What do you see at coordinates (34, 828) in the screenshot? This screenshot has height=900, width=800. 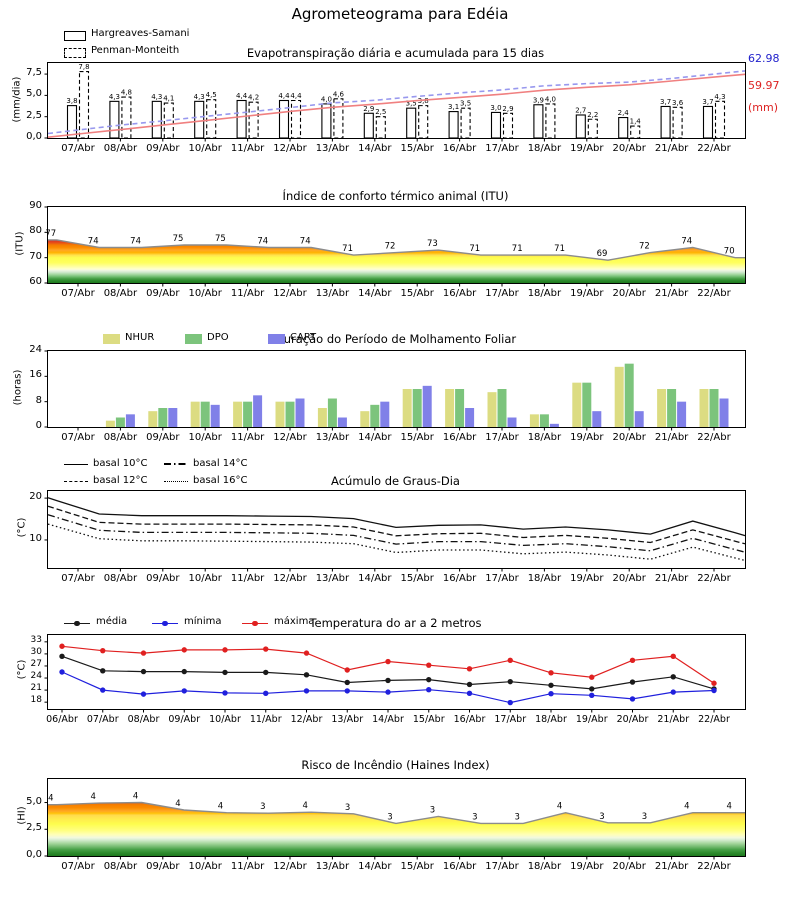 I see `y-tick-label: 2,5` at bounding box center [34, 828].